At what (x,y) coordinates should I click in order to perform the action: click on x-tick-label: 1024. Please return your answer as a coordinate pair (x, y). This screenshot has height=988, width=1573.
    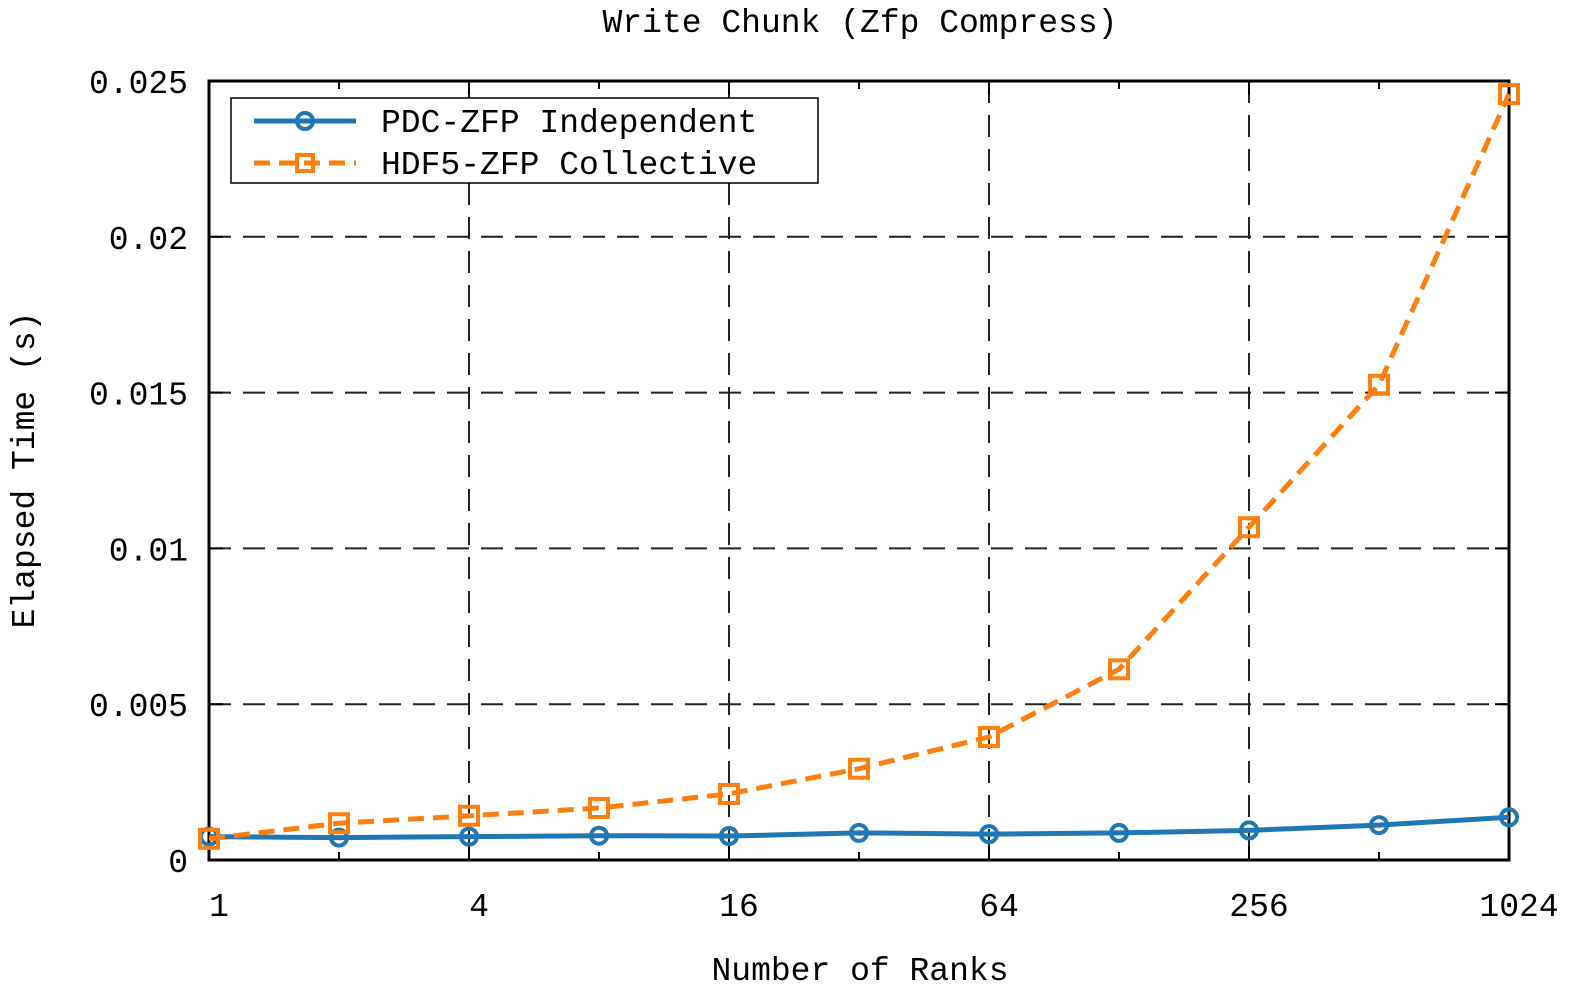
    Looking at the image, I should click on (1518, 907).